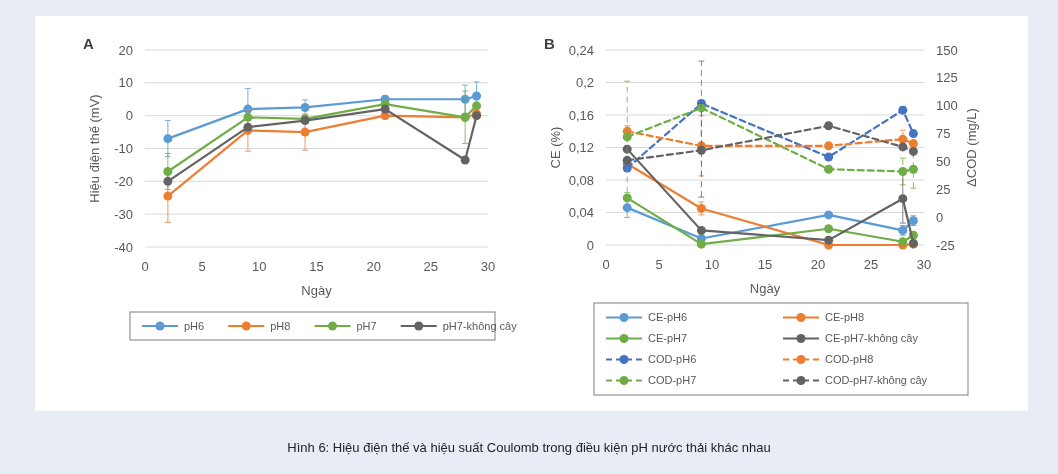 This screenshot has height=474, width=1058. Describe the element at coordinates (672, 380) in the screenshot. I see `legend-label: COD-pH7` at that location.